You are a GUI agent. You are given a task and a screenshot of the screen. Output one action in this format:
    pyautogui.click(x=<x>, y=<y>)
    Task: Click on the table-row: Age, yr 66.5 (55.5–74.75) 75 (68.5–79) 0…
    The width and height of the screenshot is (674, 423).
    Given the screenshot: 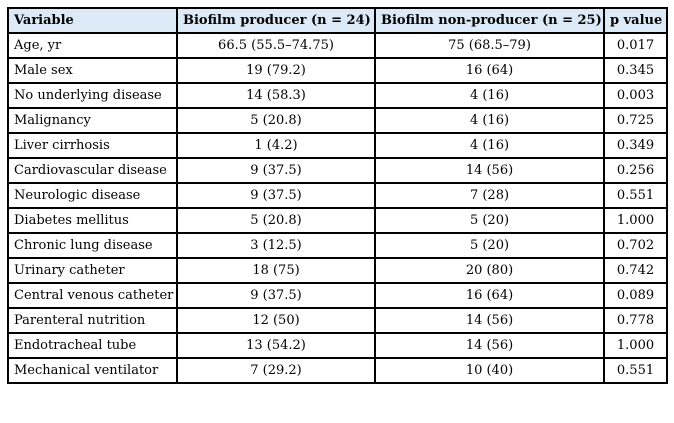 What is the action you would take?
    pyautogui.click(x=337, y=45)
    